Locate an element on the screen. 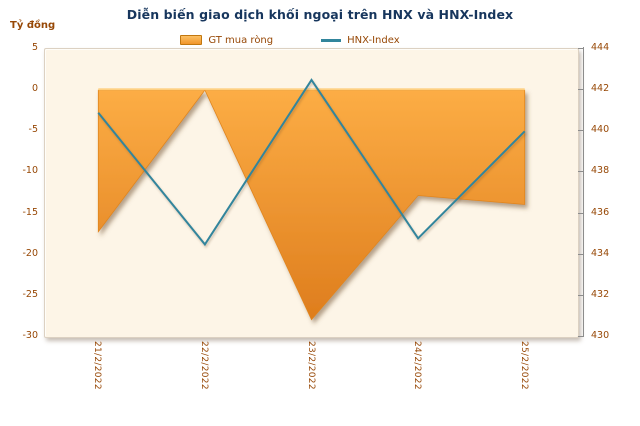 Image resolution: width=640 pixels, height=426 pixels. x-axis-tick-label: 22/2/2022 is located at coordinates (203, 365).